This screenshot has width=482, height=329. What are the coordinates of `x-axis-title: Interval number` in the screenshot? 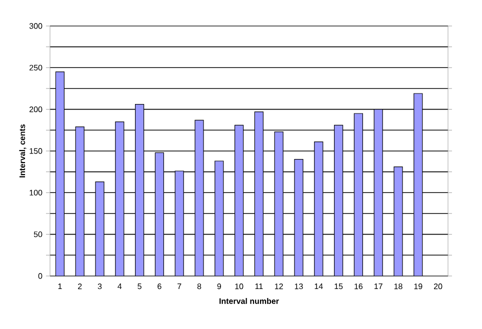 It's located at (249, 301).